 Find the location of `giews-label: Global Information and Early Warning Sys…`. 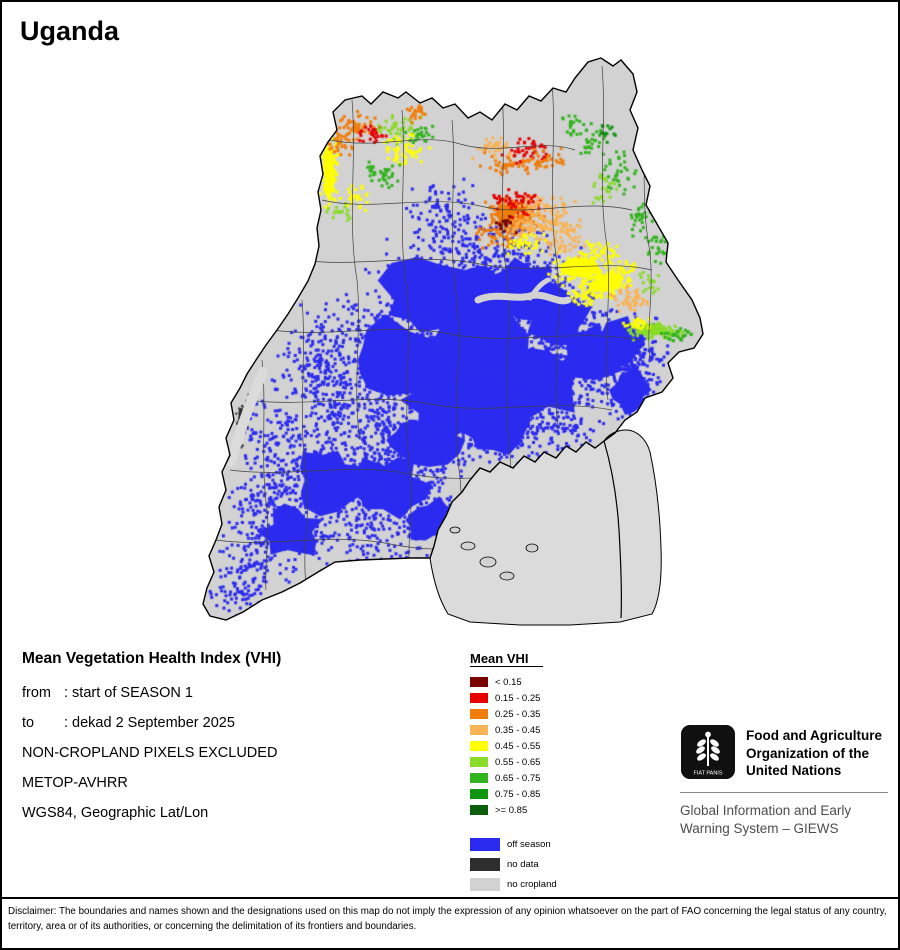

giews-label: Global Information and Early Warning Sys… is located at coordinates (784, 820).